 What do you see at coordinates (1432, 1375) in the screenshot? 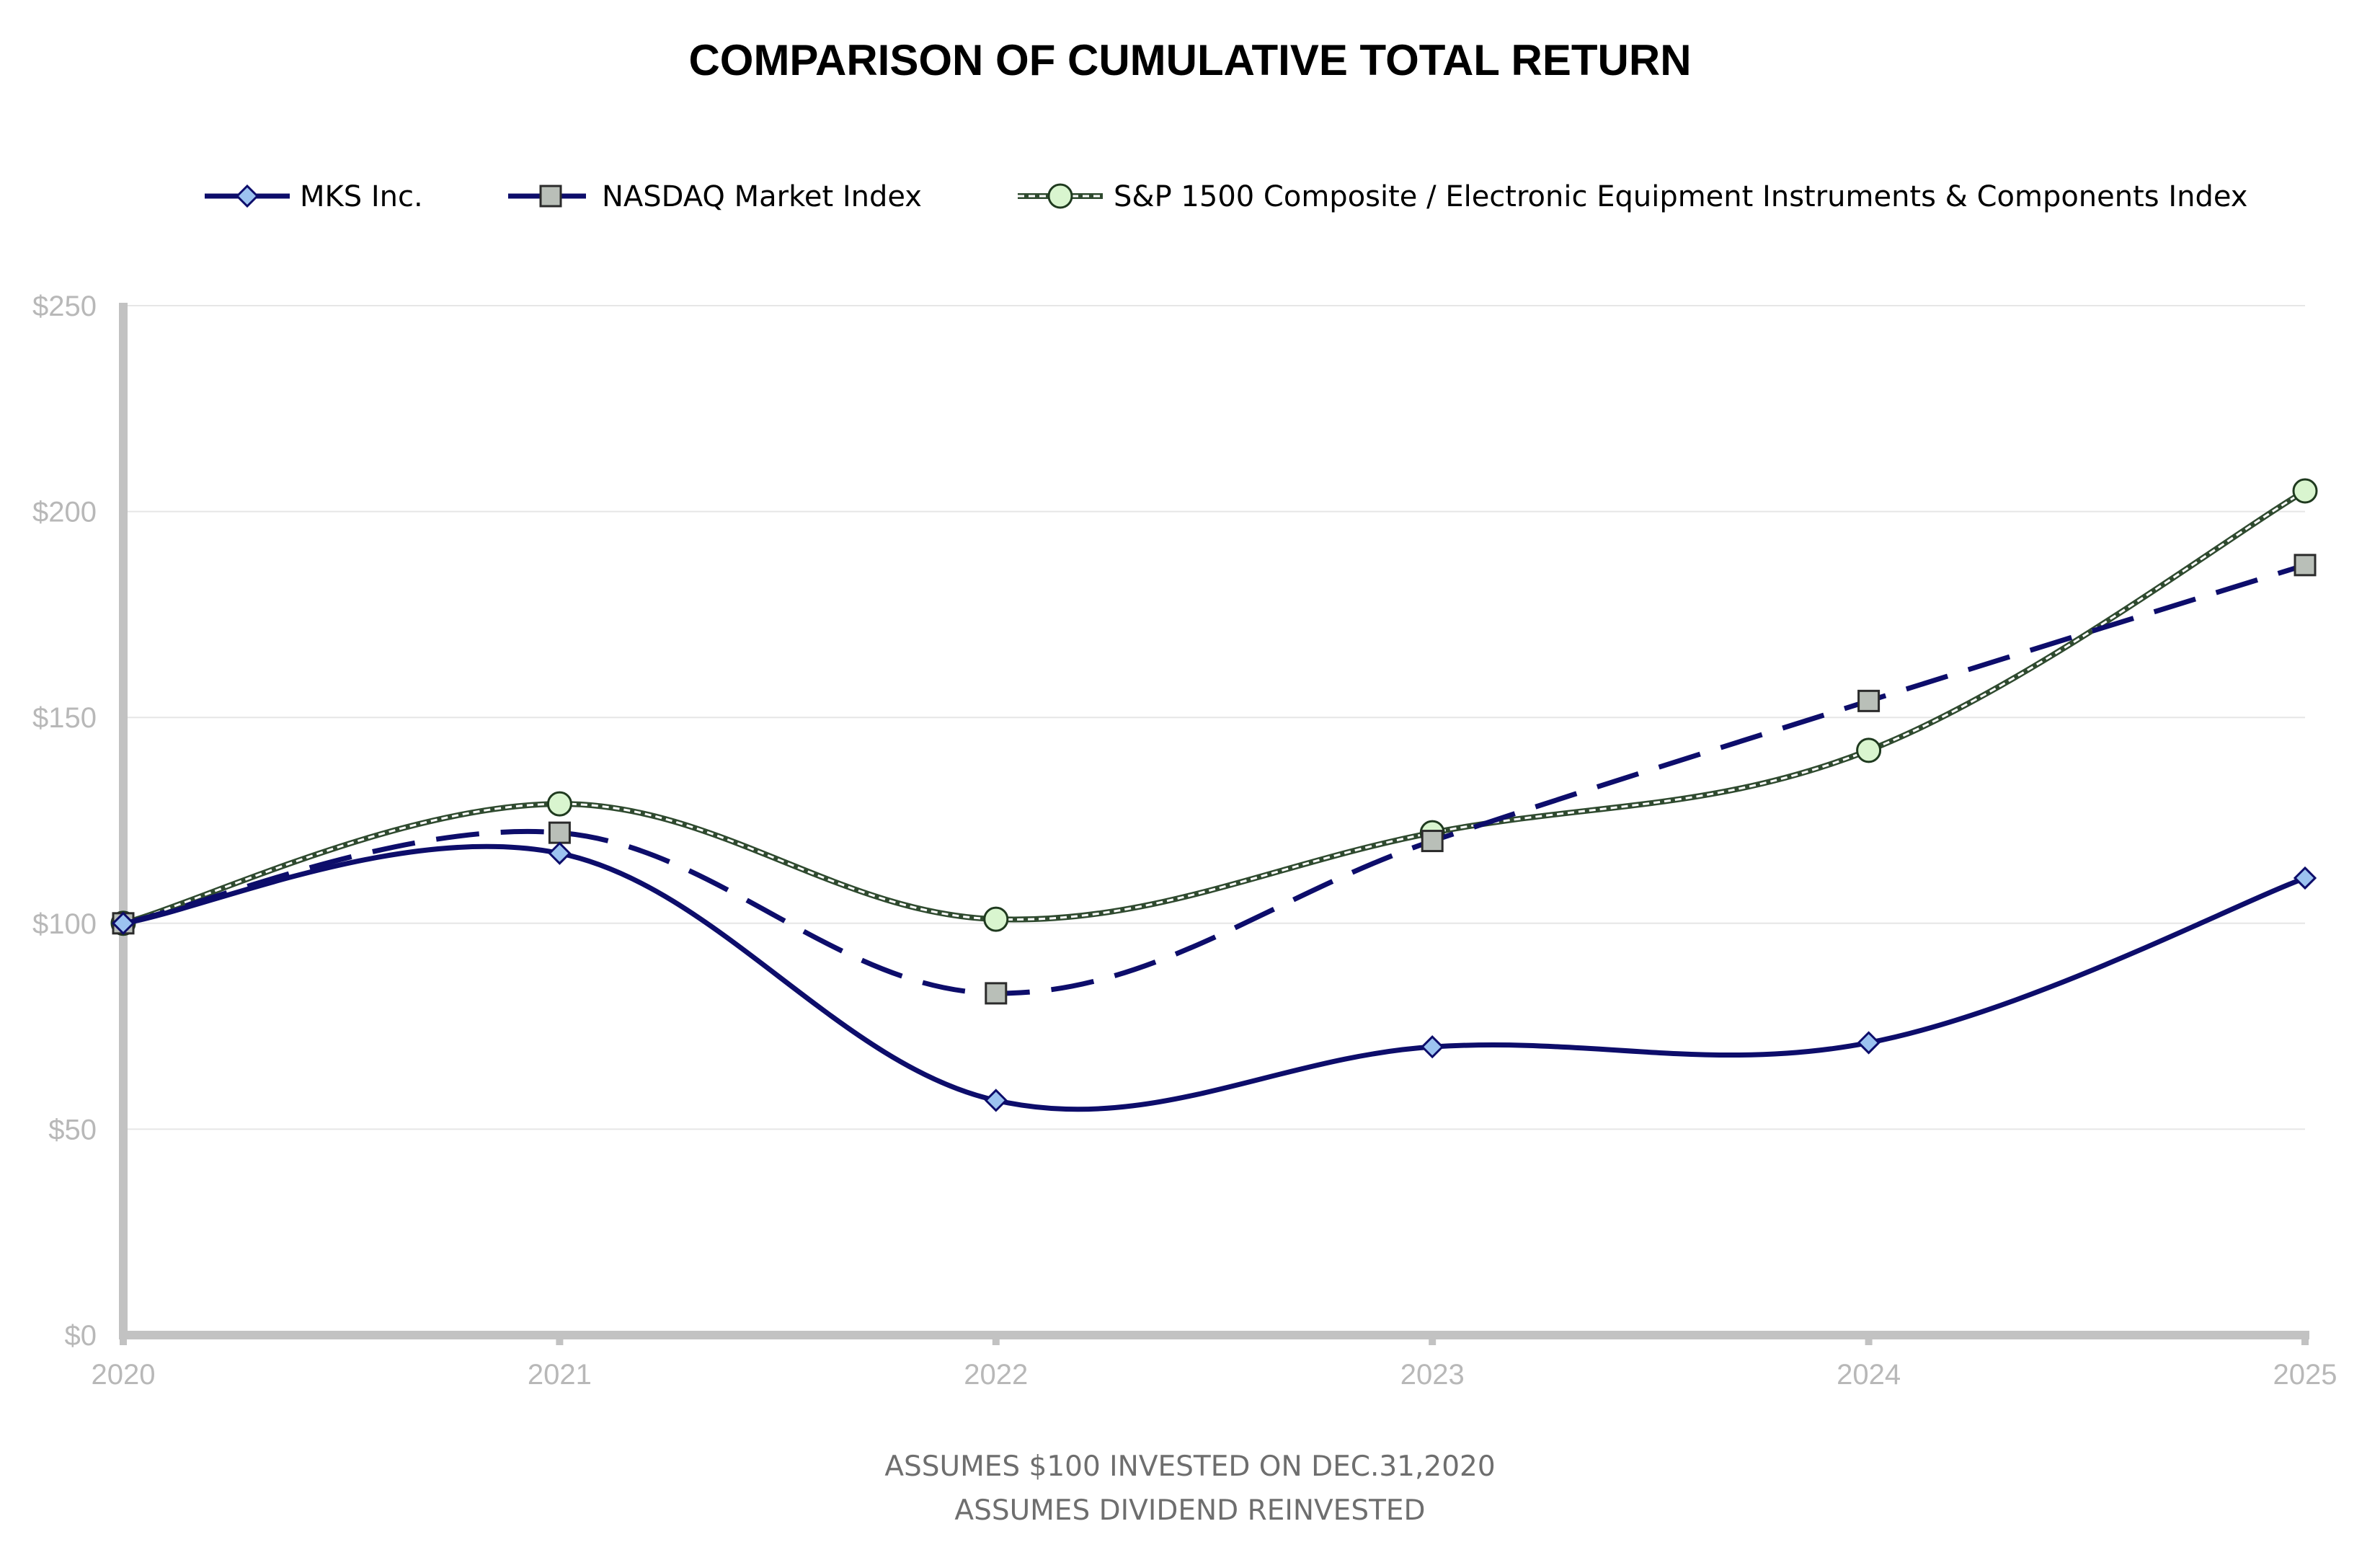
I see `x-tick-label: 2023` at bounding box center [1432, 1375].